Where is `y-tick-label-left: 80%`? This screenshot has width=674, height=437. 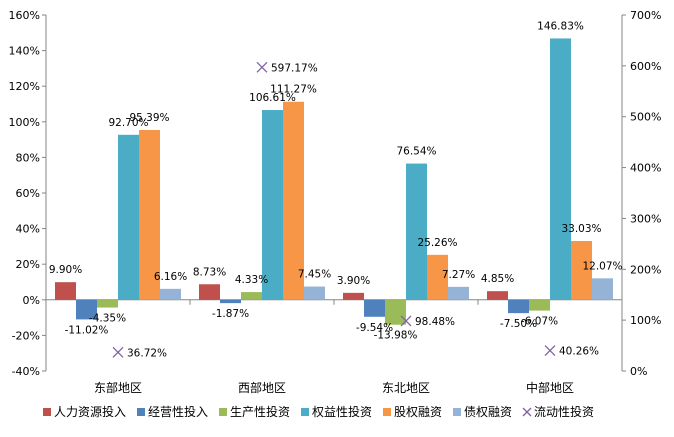 y-tick-label-left: 80% is located at coordinates (28, 157).